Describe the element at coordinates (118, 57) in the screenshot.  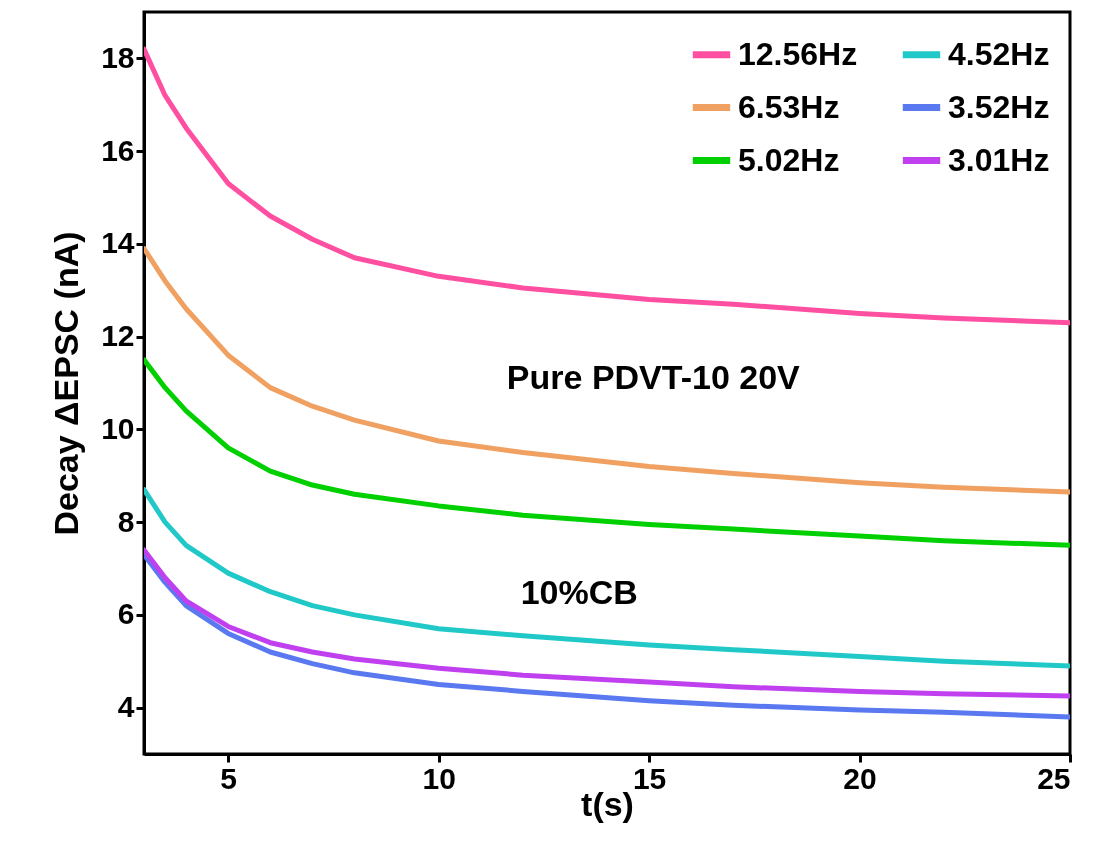
I see `y-tick-label: 18` at that location.